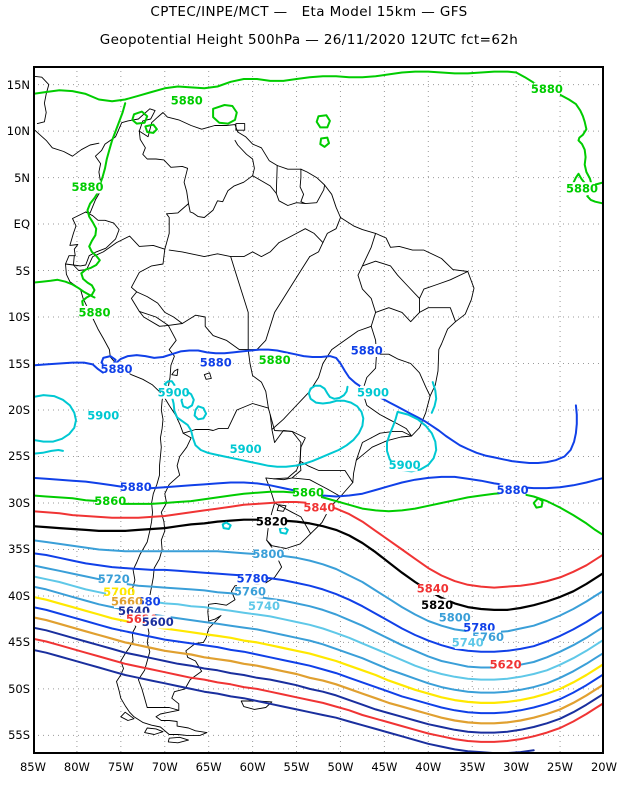  Describe the element at coordinates (19, 363) in the screenshot. I see `y-tick-label: 15S` at that location.